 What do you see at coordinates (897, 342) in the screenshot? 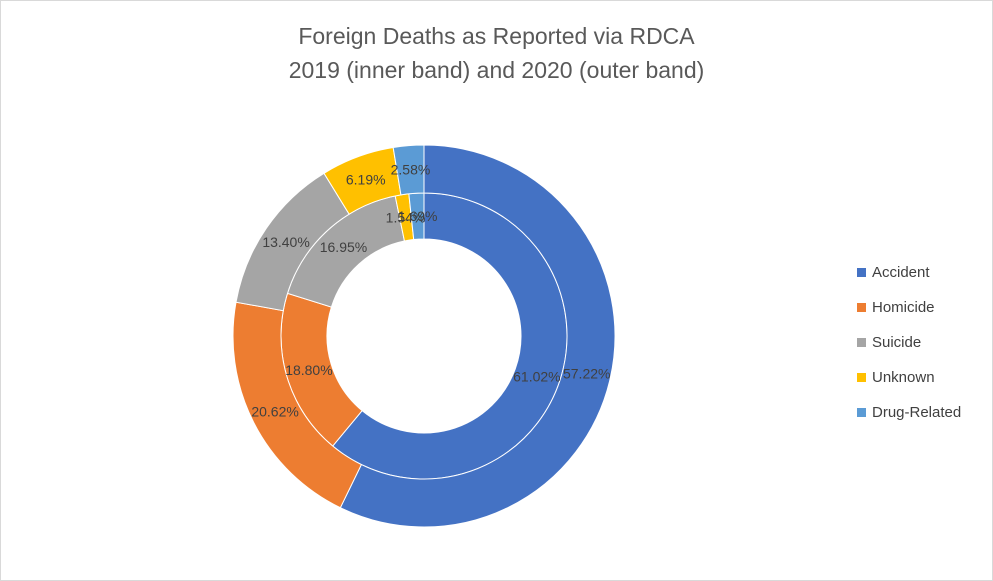
I see `legend-label: Suicide` at bounding box center [897, 342].